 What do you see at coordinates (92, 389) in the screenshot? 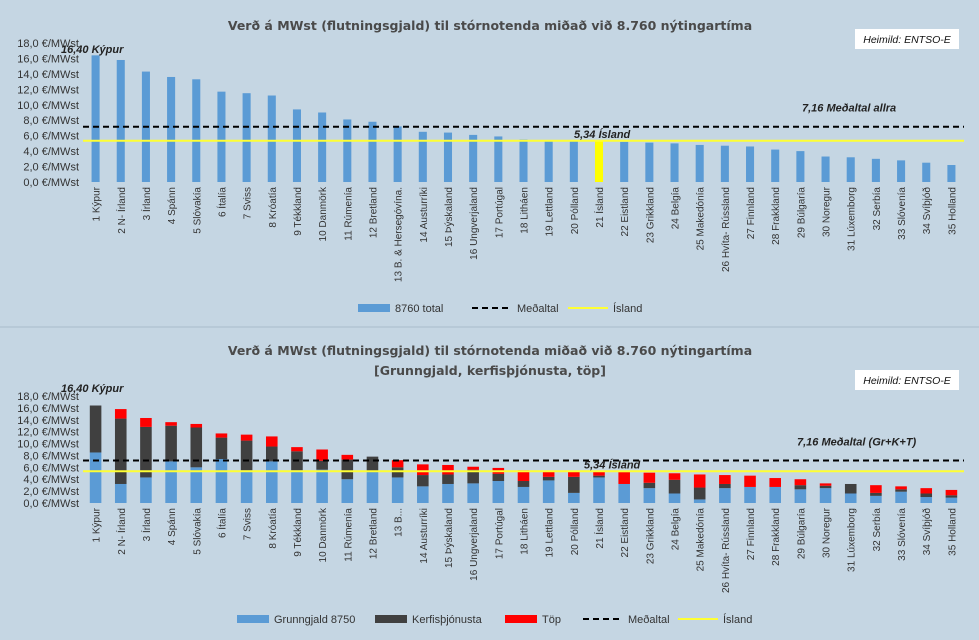
I see `chart-2-max-label: 16,40 Kýpur` at bounding box center [92, 389].